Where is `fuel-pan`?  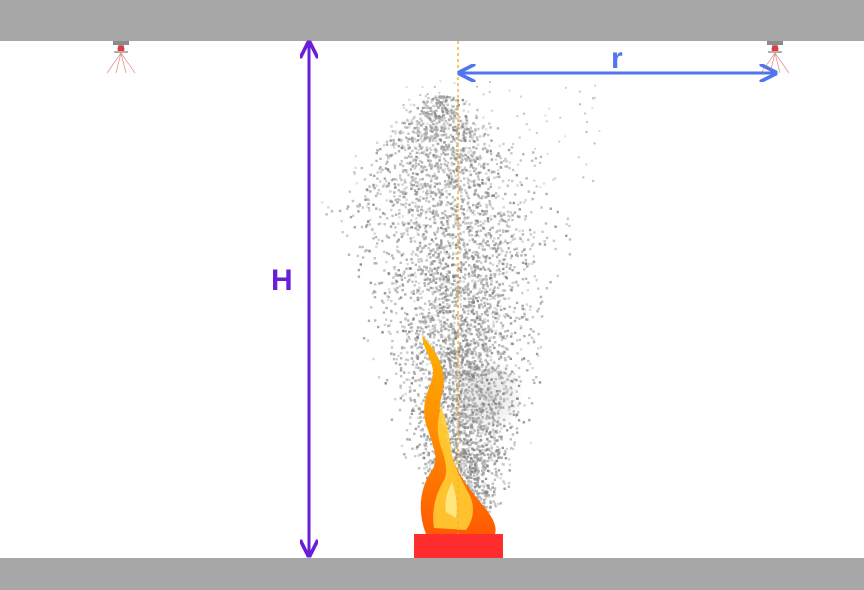 fuel-pan is located at coordinates (458, 546).